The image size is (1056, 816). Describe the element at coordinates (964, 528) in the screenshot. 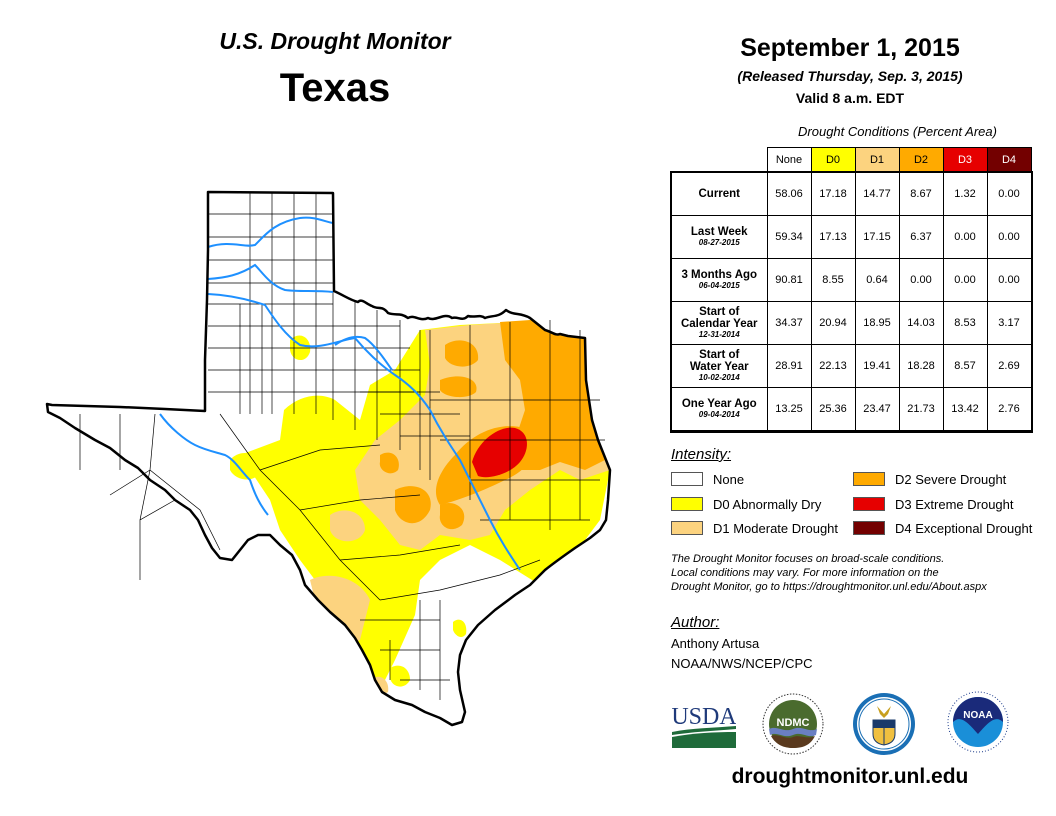

I see `legend-label: D4 Exceptional Drought` at that location.